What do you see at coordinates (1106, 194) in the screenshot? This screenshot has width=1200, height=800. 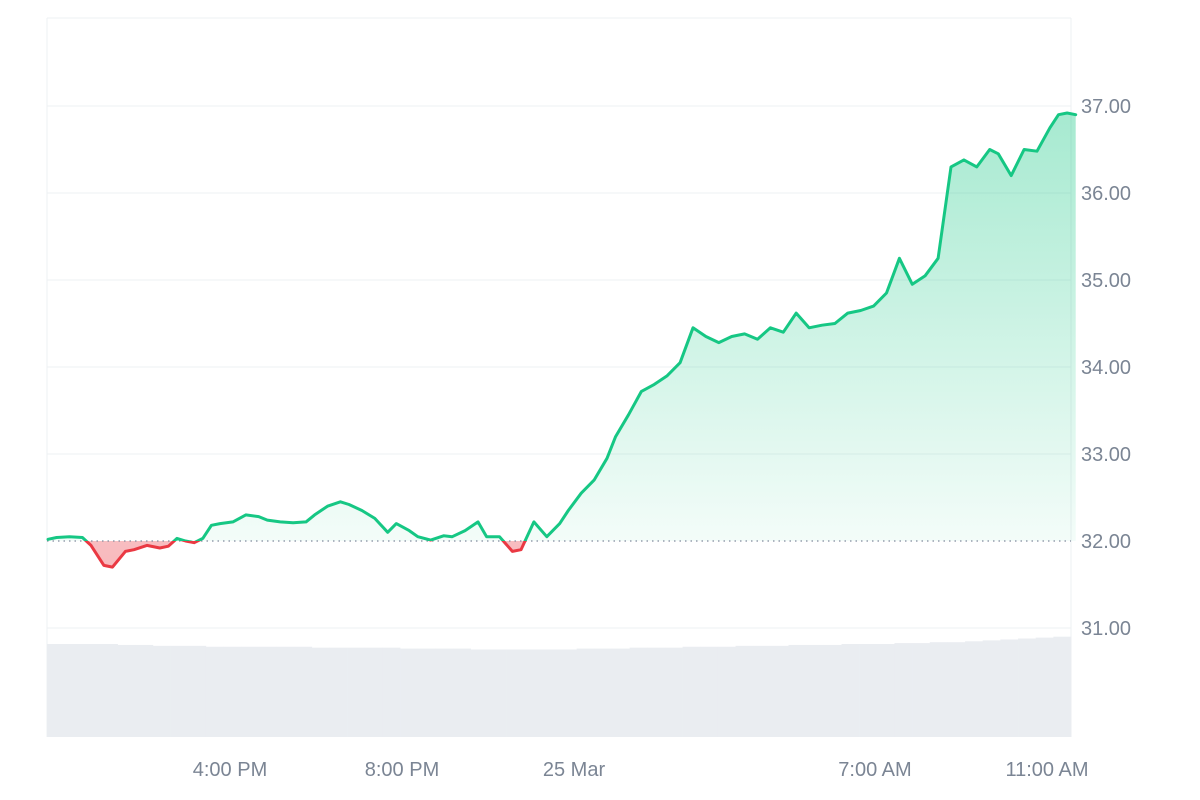 I see `y-tick-label: 36.00` at bounding box center [1106, 194].